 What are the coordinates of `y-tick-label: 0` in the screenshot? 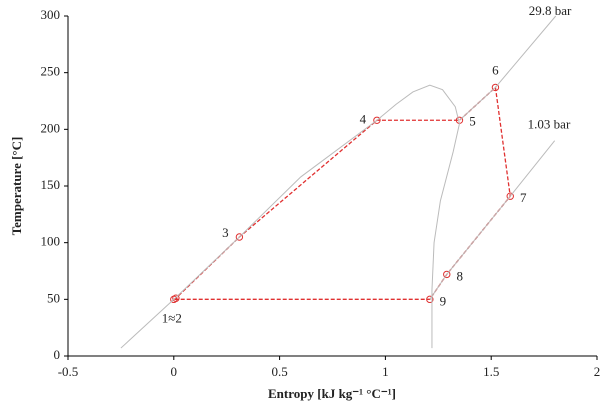 It's located at (57, 354).